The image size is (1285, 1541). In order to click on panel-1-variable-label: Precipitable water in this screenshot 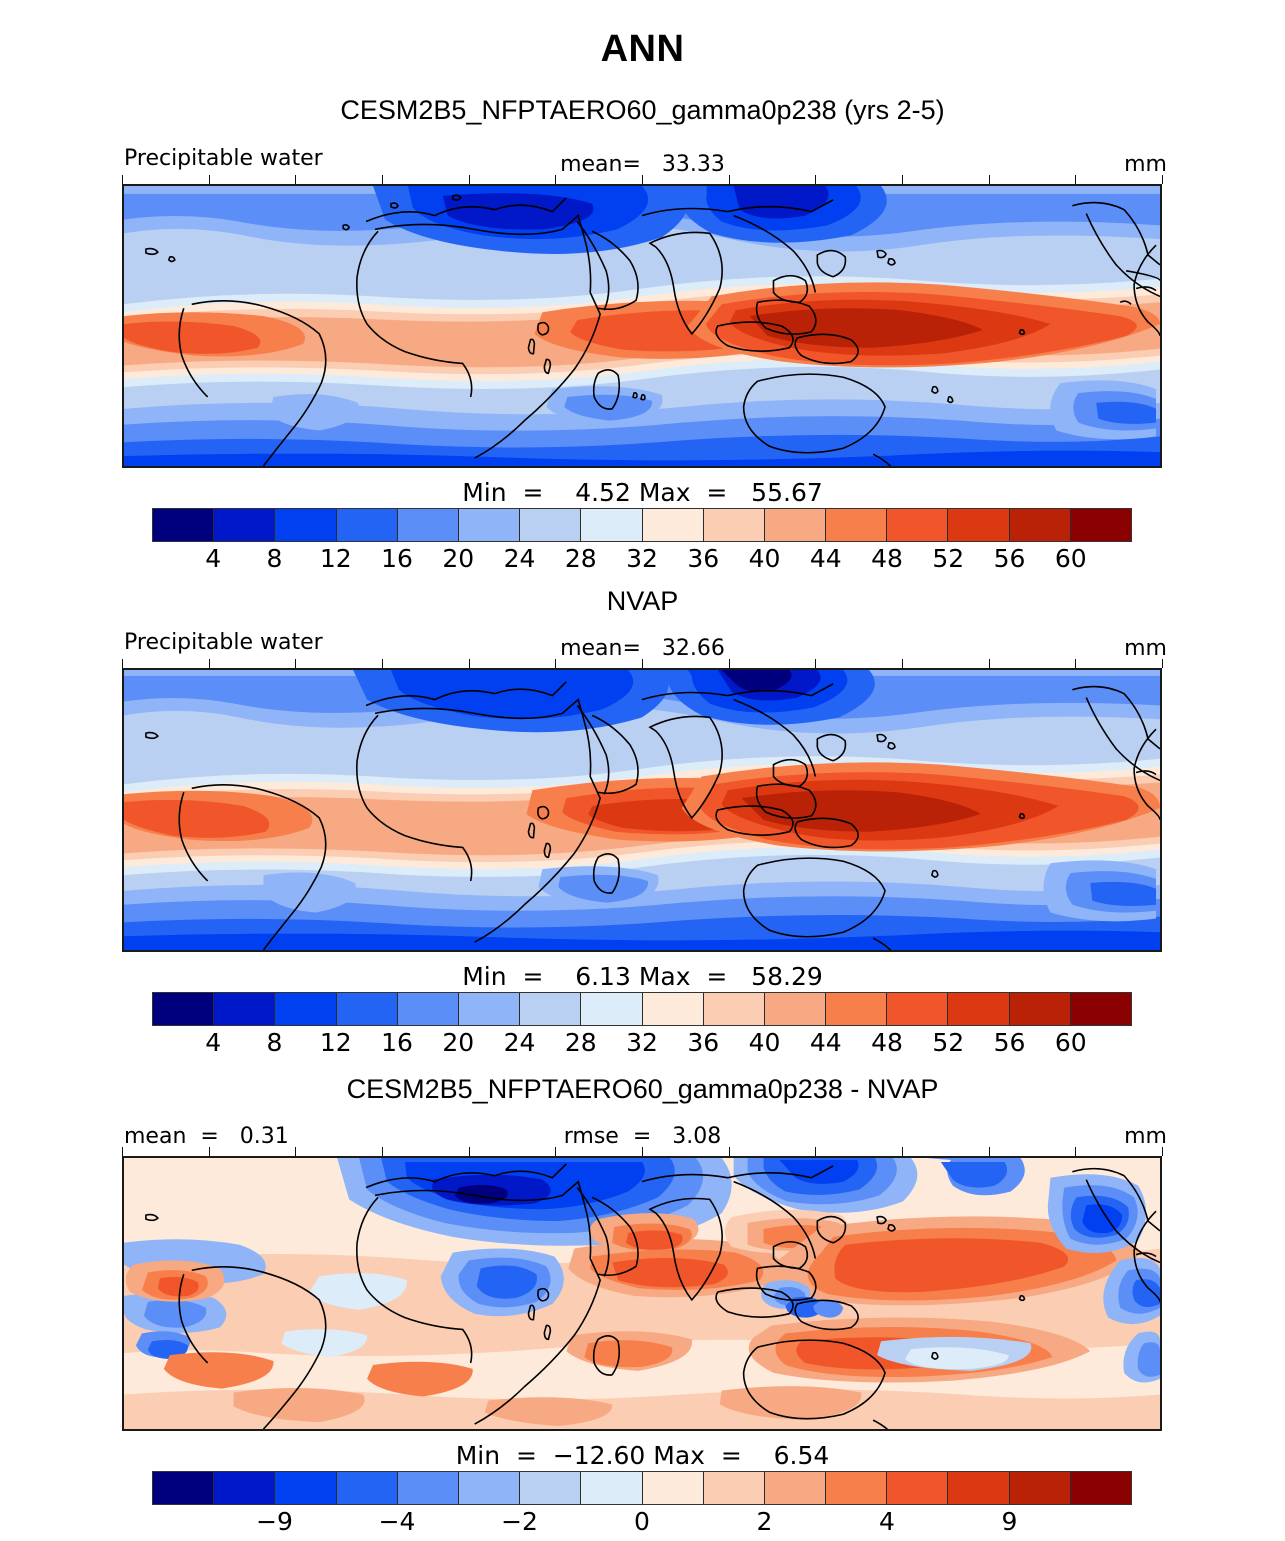, I will do `click(223, 158)`.